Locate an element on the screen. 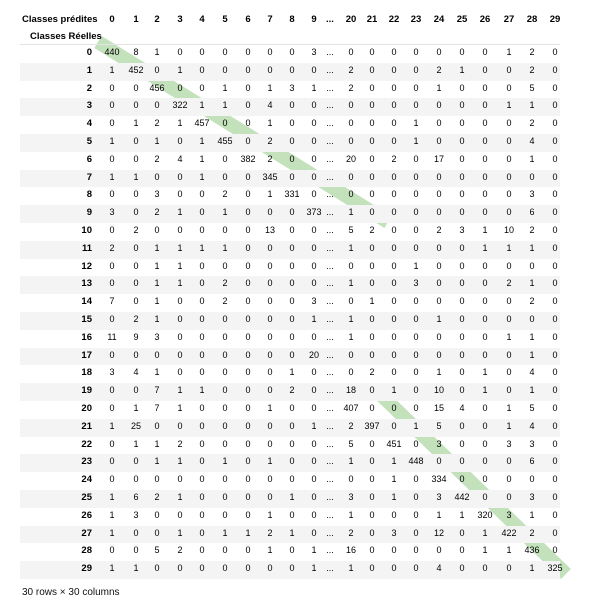 The height and width of the screenshot is (610, 612). column-header: 24 is located at coordinates (439, 19).